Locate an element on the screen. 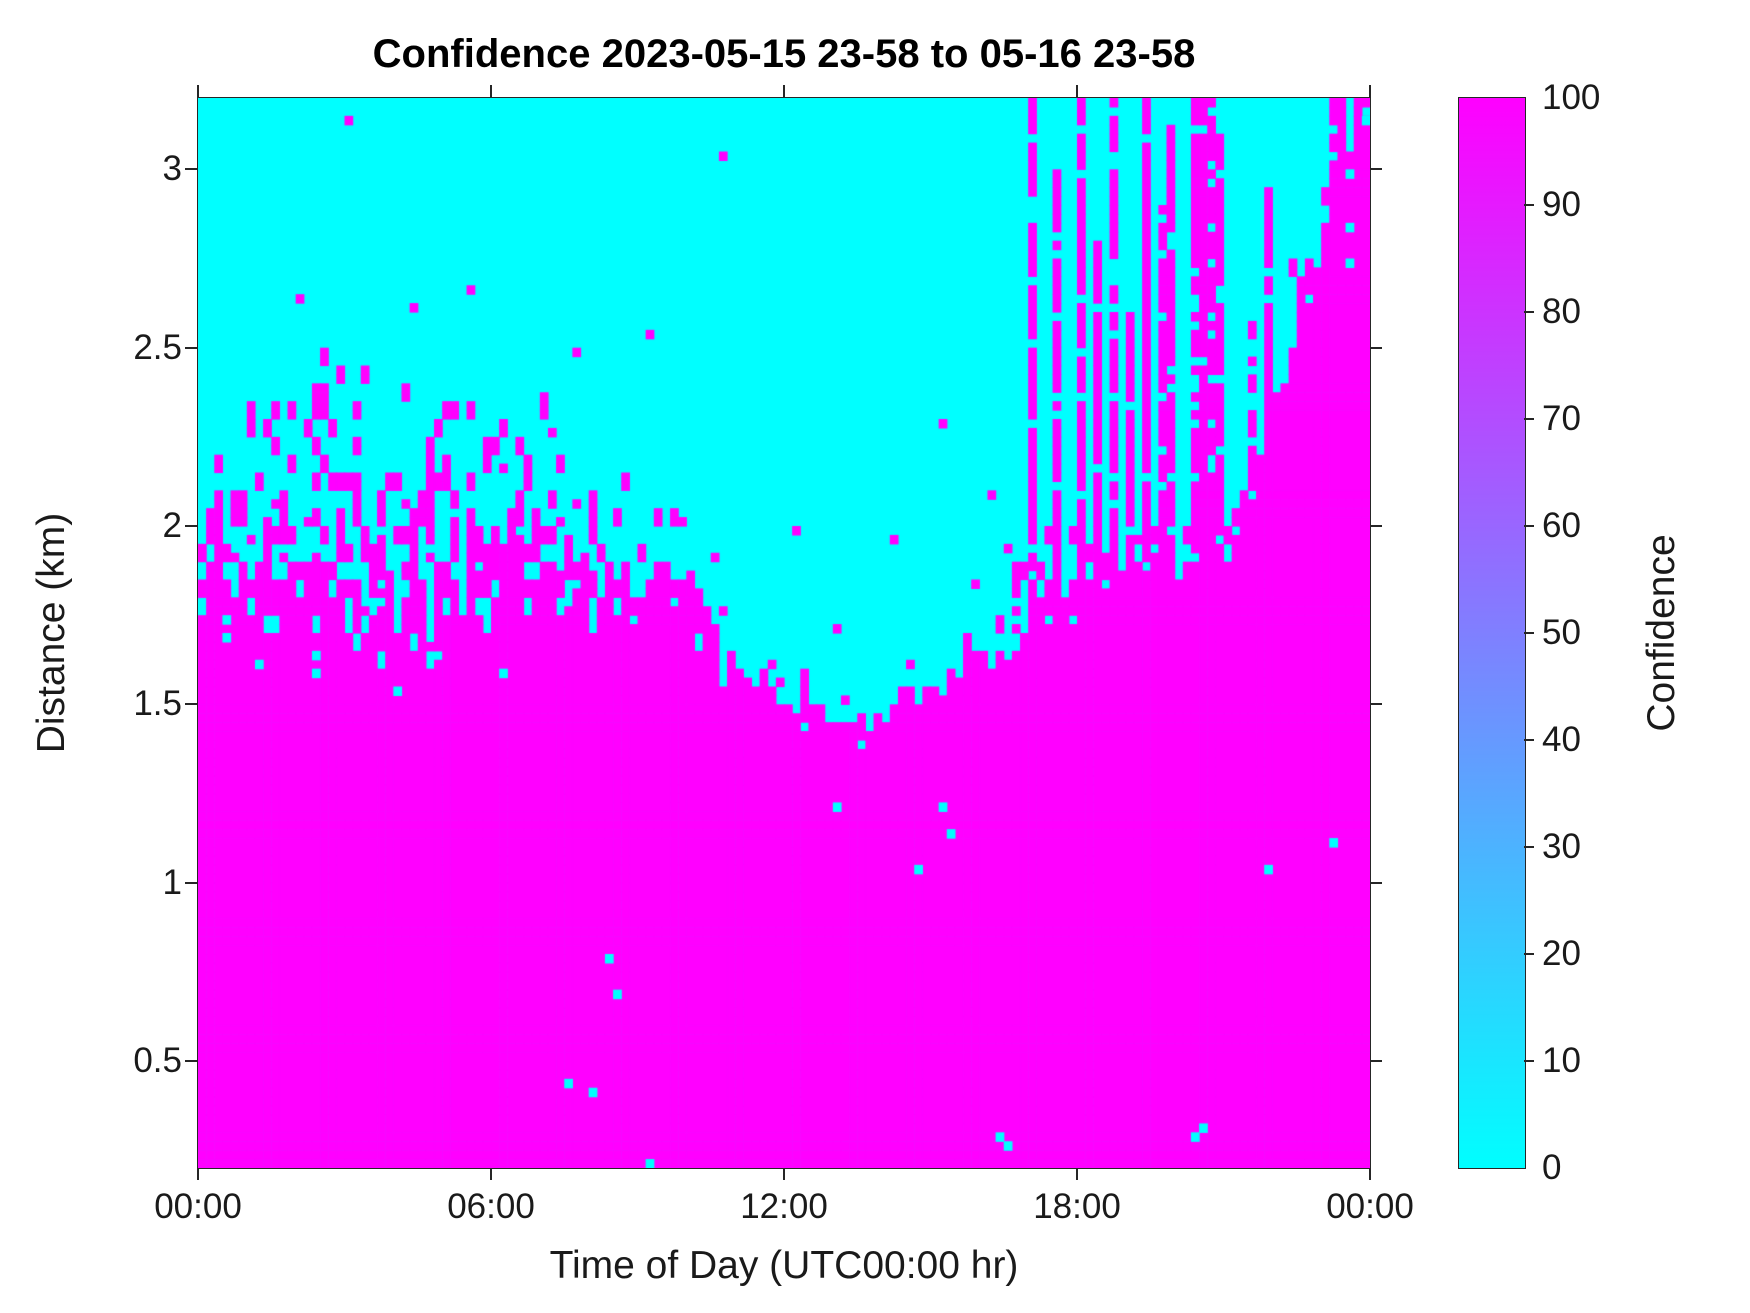 The height and width of the screenshot is (1313, 1750). colorbar-label: Confidence is located at coordinates (1661, 633).